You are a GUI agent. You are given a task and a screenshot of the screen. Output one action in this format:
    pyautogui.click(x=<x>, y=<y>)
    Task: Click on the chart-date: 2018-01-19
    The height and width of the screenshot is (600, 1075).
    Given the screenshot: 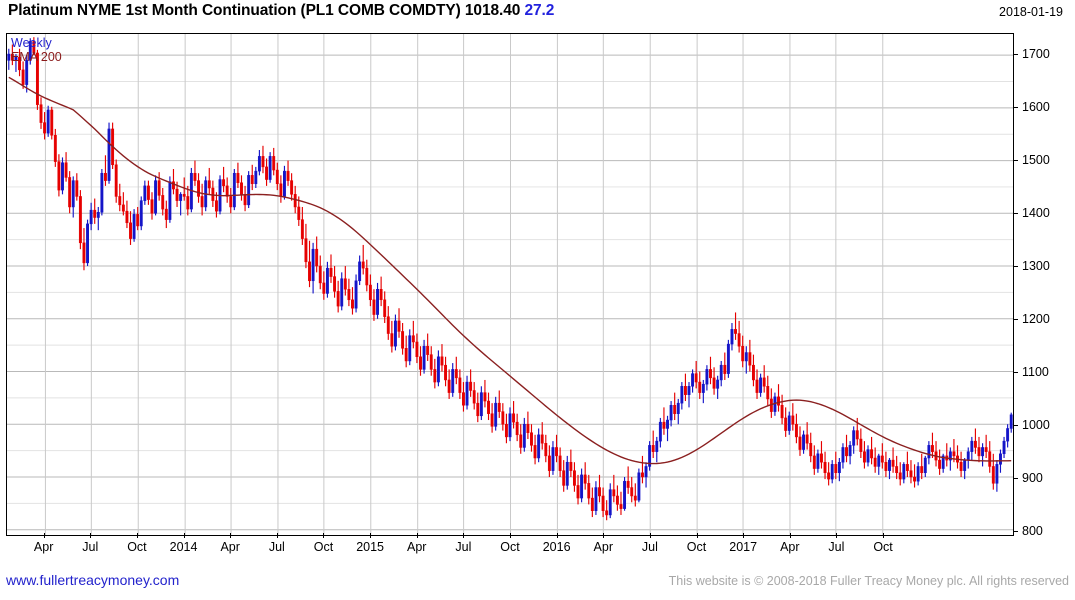 What is the action you would take?
    pyautogui.click(x=1031, y=12)
    